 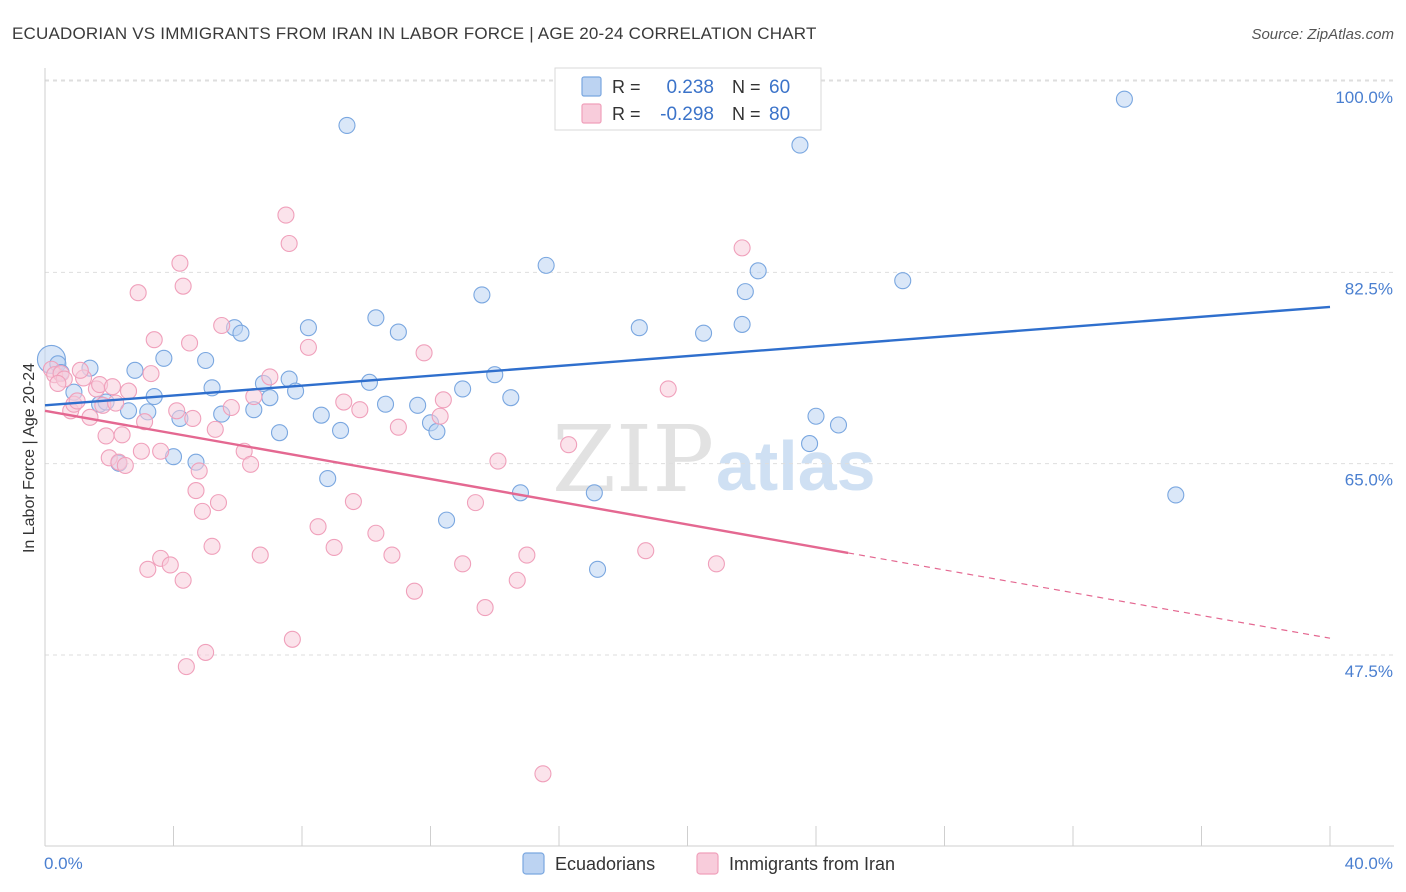 I want to click on y-tick-label-0: 100.0%, so click(x=1364, y=97).